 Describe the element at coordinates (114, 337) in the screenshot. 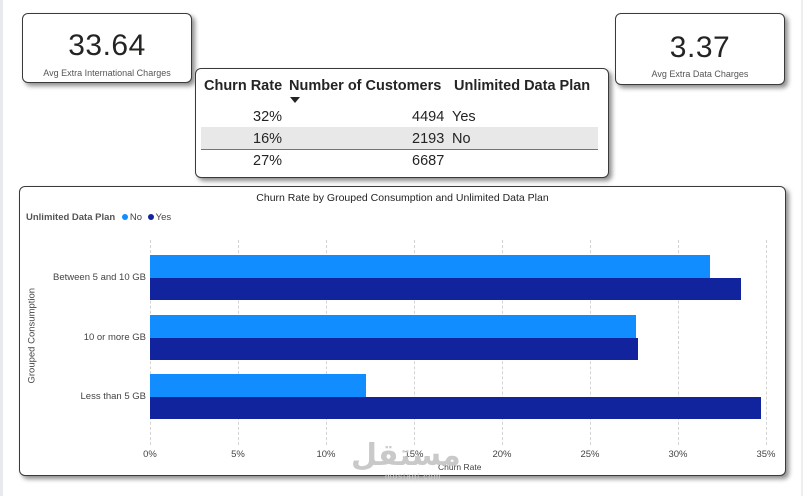

I see `y-category-label: 10 or more GB` at that location.